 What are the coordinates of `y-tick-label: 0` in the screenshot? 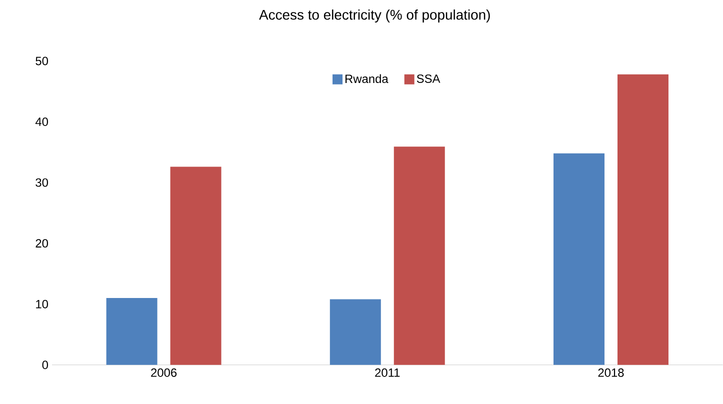 It's located at (45, 365).